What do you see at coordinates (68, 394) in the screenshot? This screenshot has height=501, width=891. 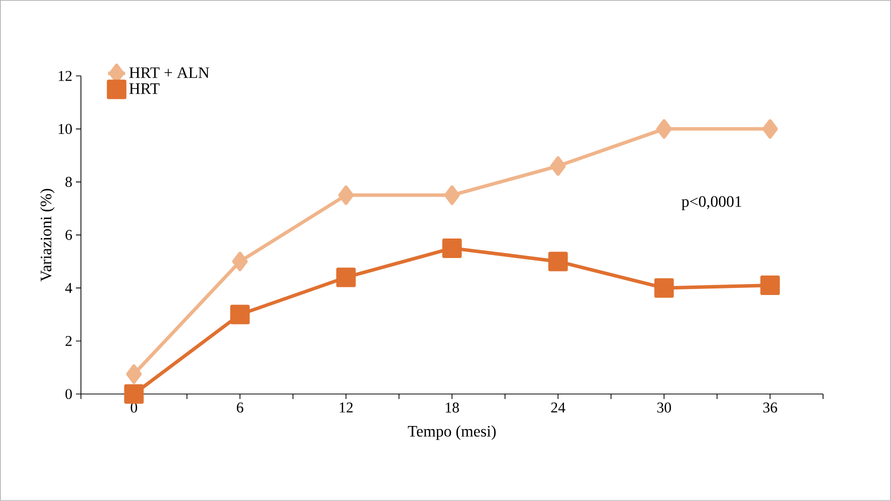 I see `y-tick-label: 0` at bounding box center [68, 394].